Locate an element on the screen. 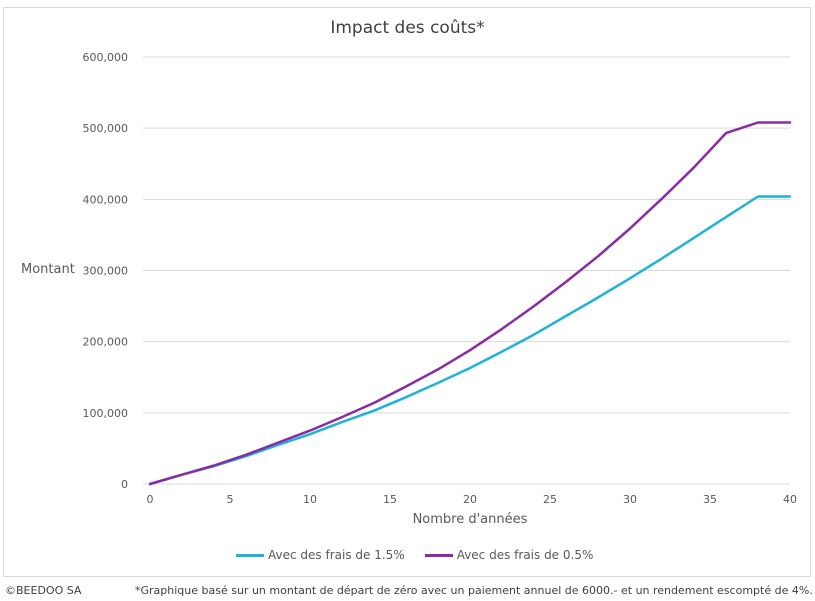  x-axis-label: Nombre d'années is located at coordinates (470, 519).